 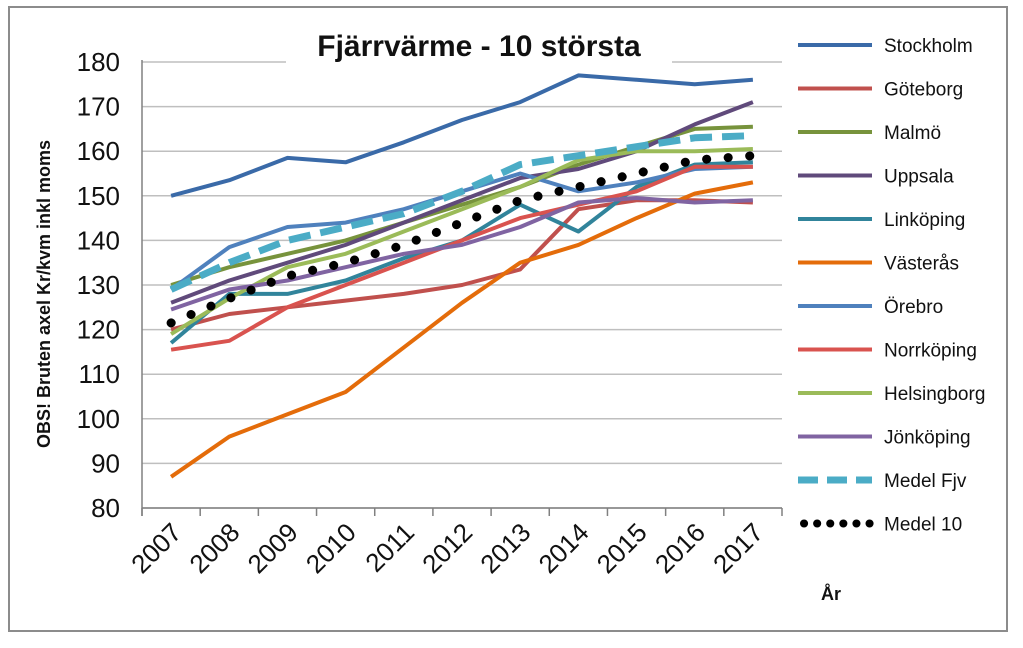 What do you see at coordinates (913, 307) in the screenshot?
I see `legend-label: Örebro` at bounding box center [913, 307].